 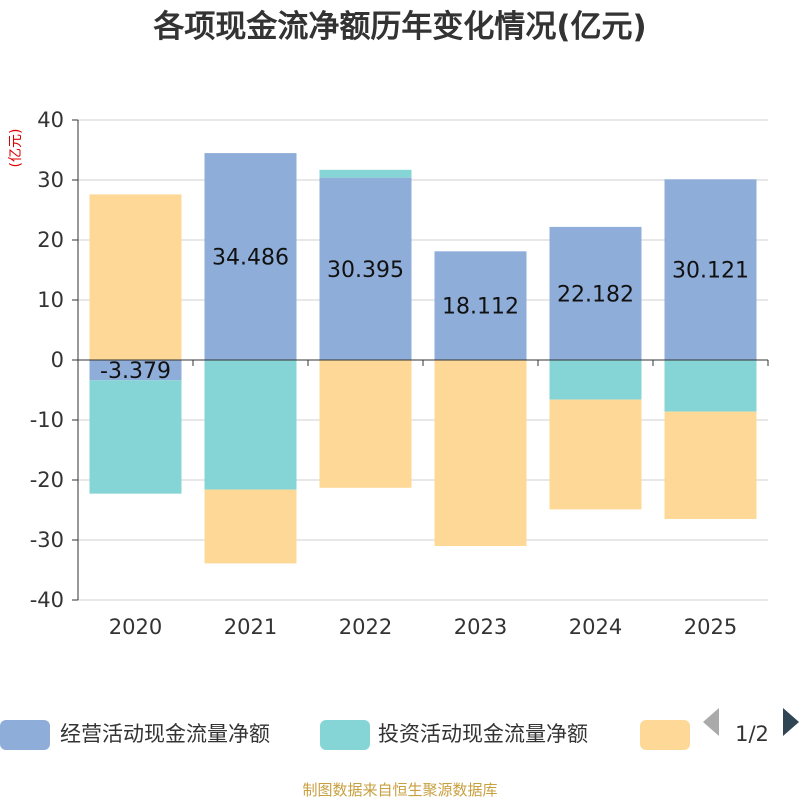 I want to click on data-label-2022: 30.395, so click(x=365, y=270).